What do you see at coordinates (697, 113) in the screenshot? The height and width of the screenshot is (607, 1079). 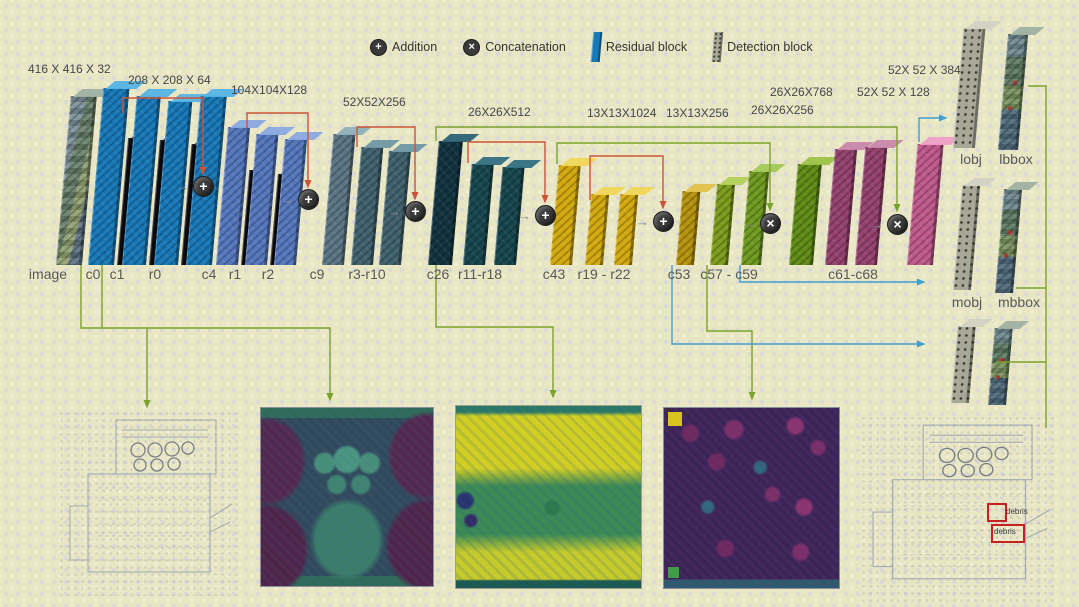 I see `dimension-label: 13X13X256` at bounding box center [697, 113].